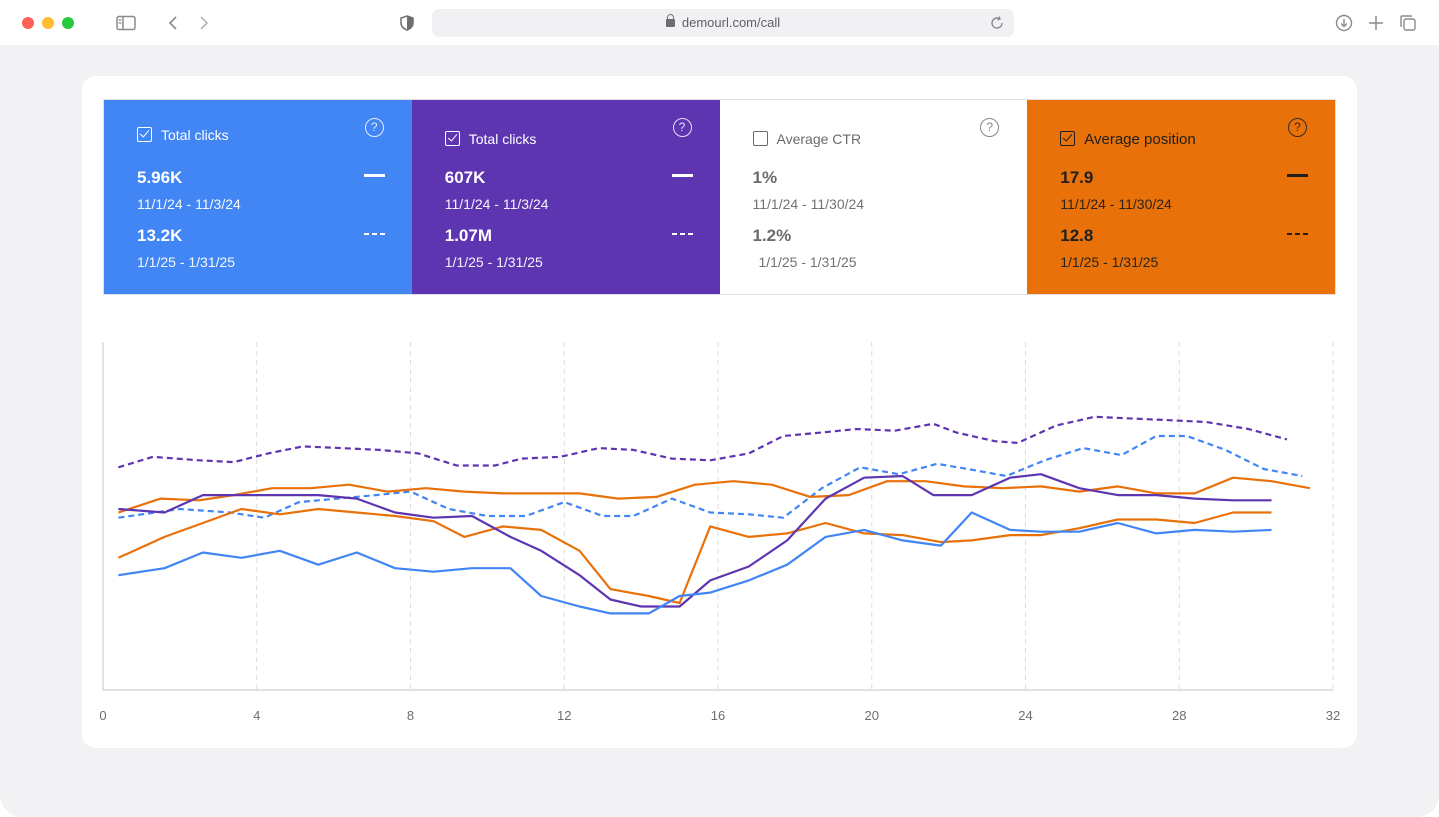  Describe the element at coordinates (1077, 177) in the screenshot. I see `metric-value-current: 17.9` at that location.